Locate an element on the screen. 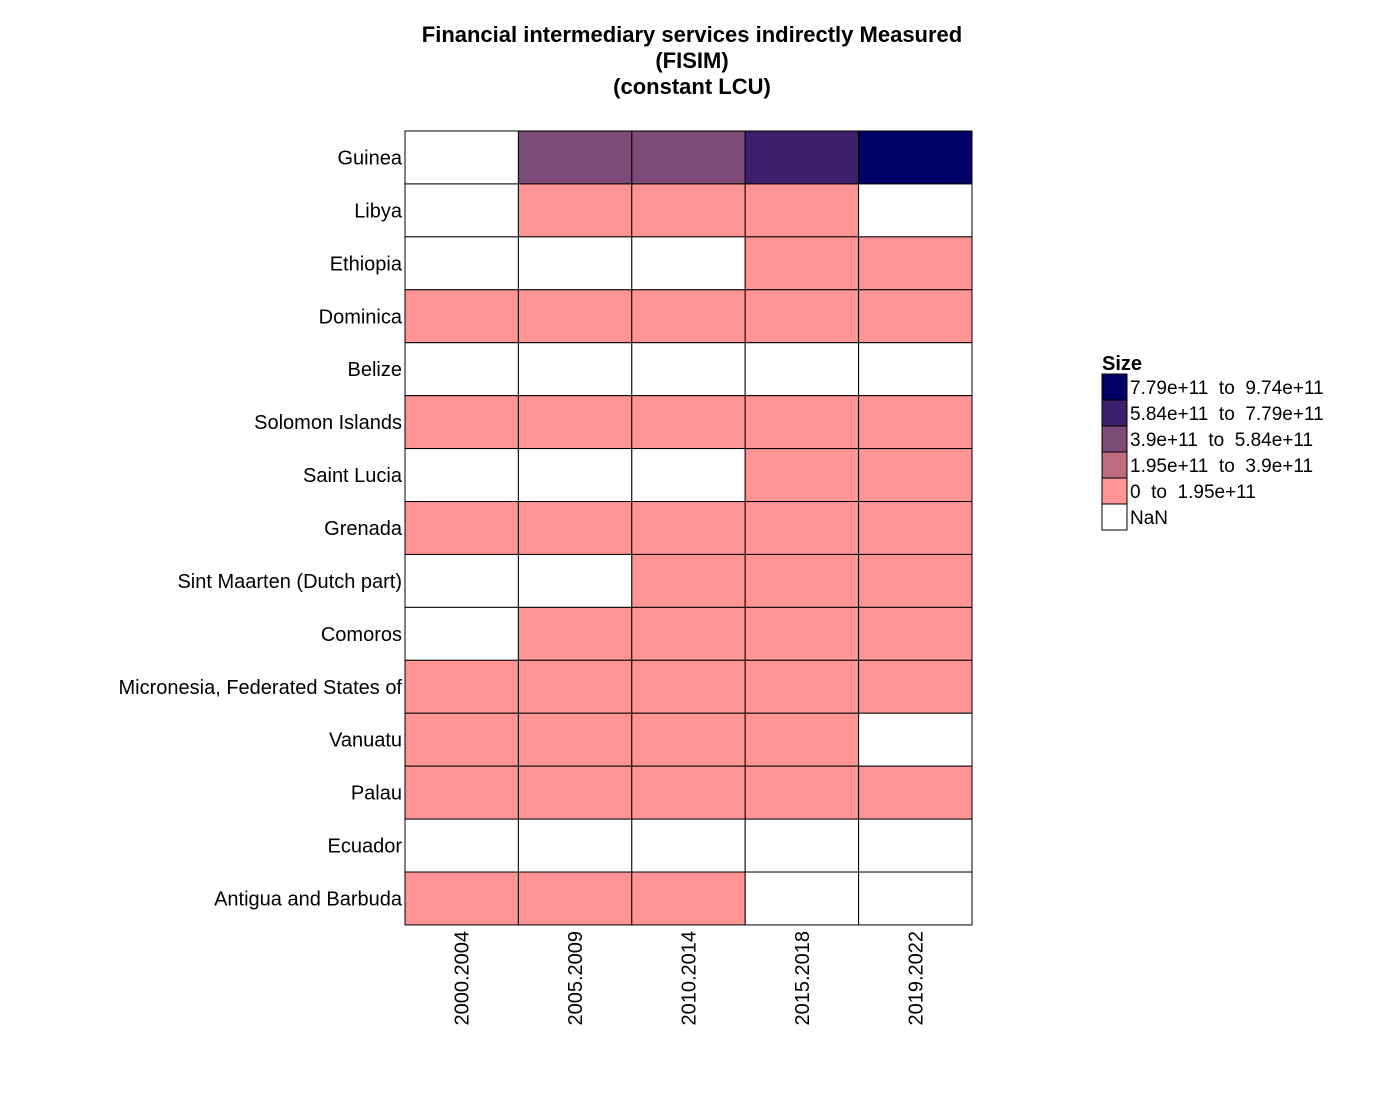  column-label: 2005.2009 is located at coordinates (576, 978).